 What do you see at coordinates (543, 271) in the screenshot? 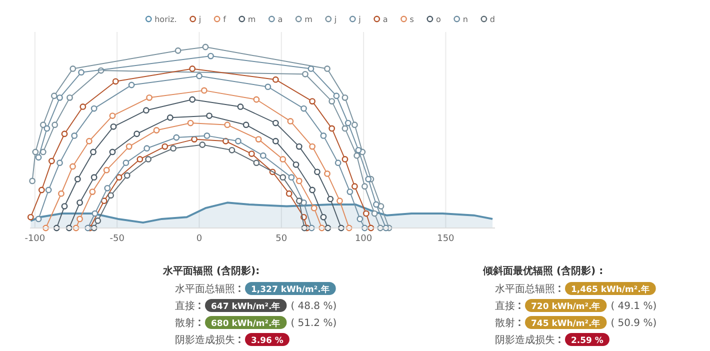
I see `text: 倾斜面最优辐照 (含阴影) :` at bounding box center [543, 271].